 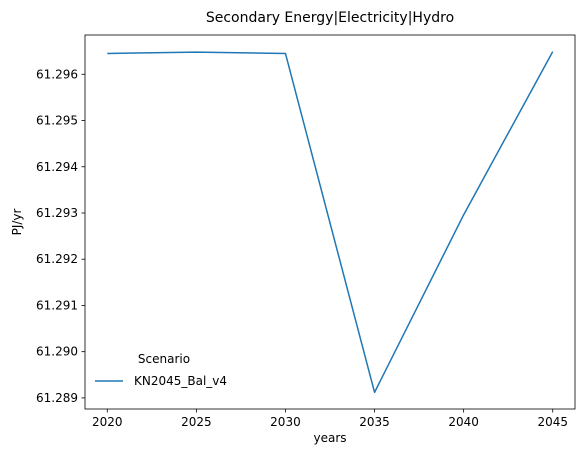 What do you see at coordinates (57, 167) in the screenshot?
I see `y-tick-label-5: 61.294` at bounding box center [57, 167].